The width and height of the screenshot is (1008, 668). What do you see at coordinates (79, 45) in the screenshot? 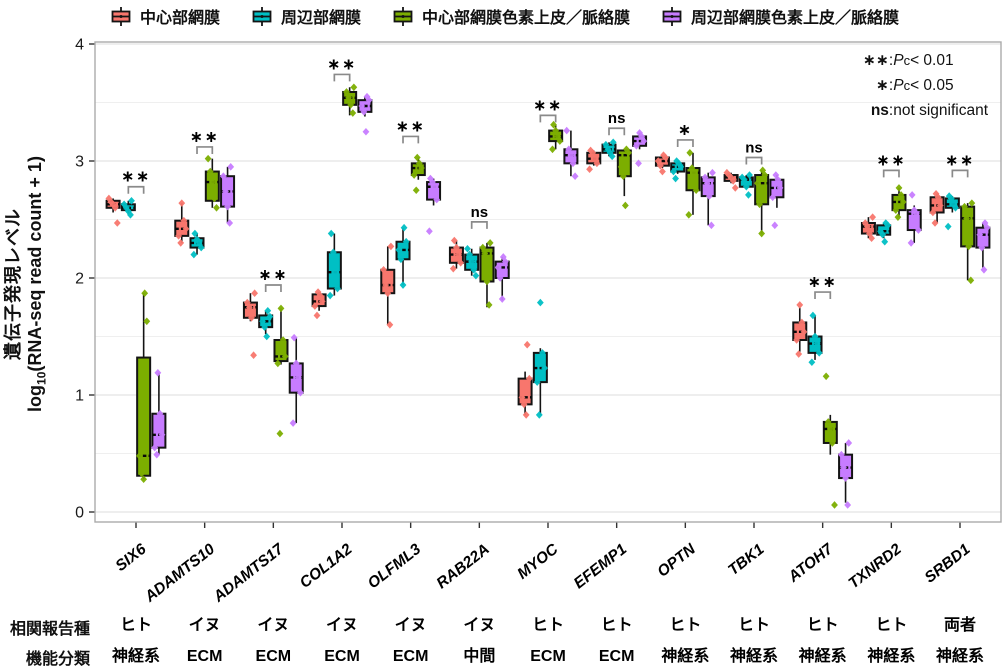
I see `y-tick-label: 4` at bounding box center [79, 45].